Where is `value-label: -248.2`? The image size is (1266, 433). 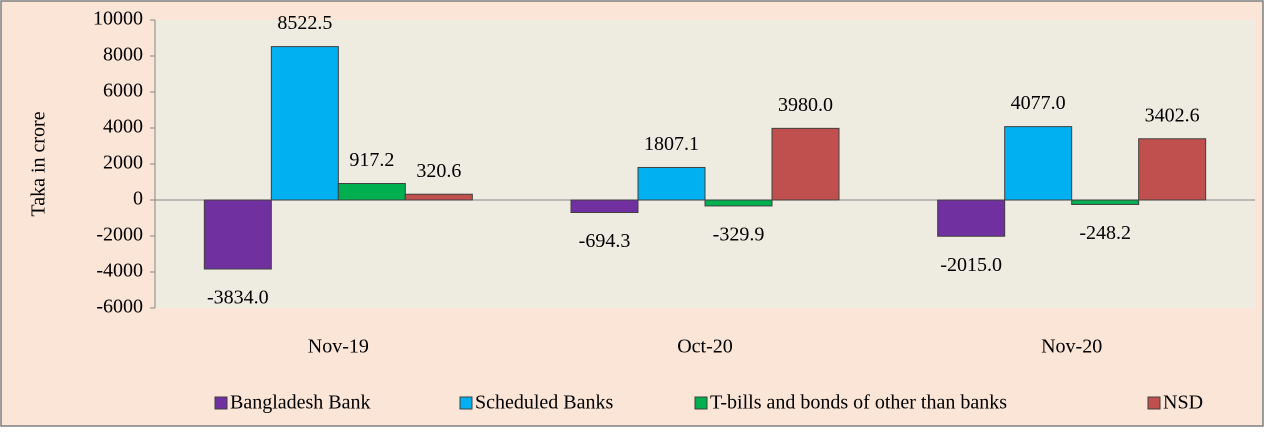 value-label: -248.2 is located at coordinates (1105, 233).